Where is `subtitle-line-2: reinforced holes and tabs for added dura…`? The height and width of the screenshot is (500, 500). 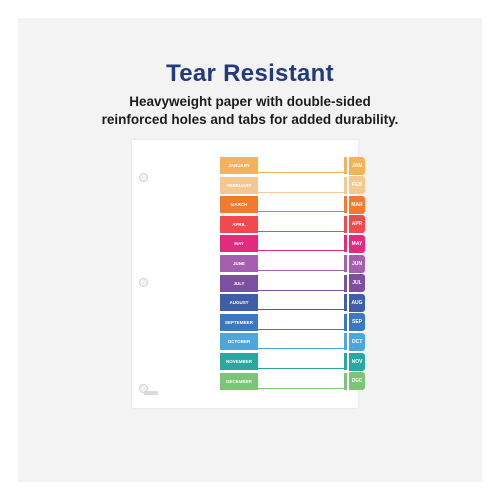
subtitle-line-2: reinforced holes and tabs for added dura… is located at coordinates (250, 119).